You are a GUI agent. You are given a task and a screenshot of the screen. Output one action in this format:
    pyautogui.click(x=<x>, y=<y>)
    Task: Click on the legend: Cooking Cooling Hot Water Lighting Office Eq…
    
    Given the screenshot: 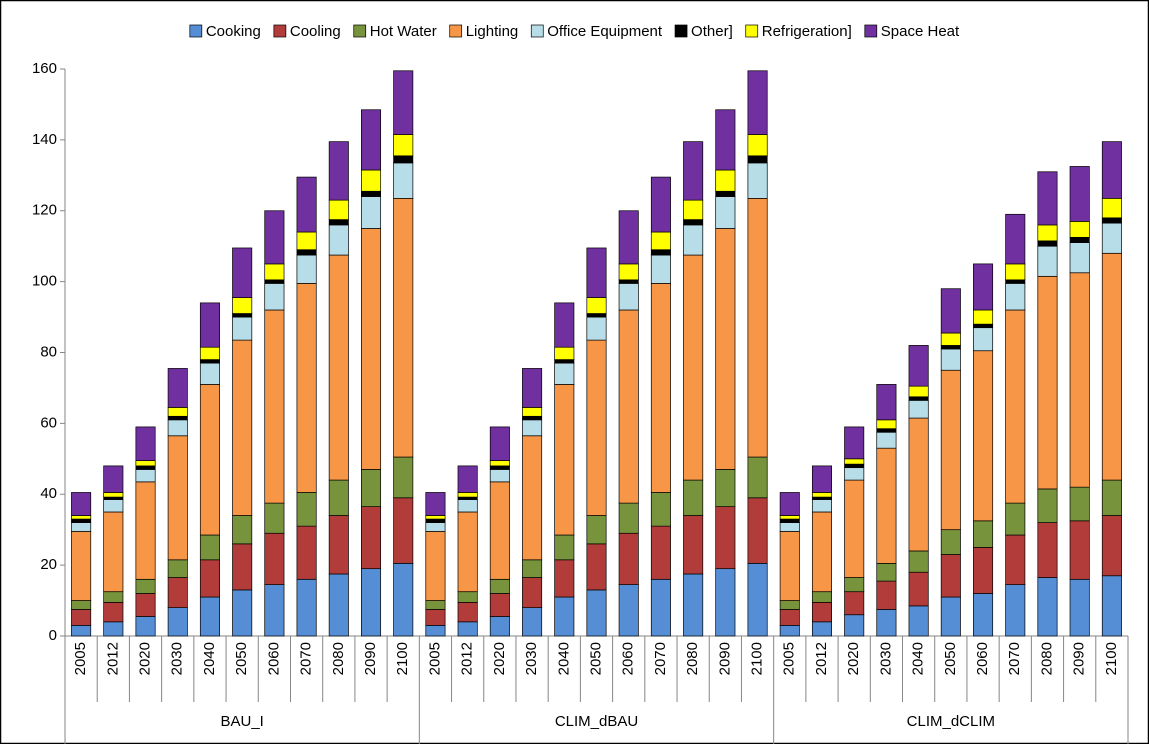 What is the action you would take?
    pyautogui.click(x=574, y=31)
    